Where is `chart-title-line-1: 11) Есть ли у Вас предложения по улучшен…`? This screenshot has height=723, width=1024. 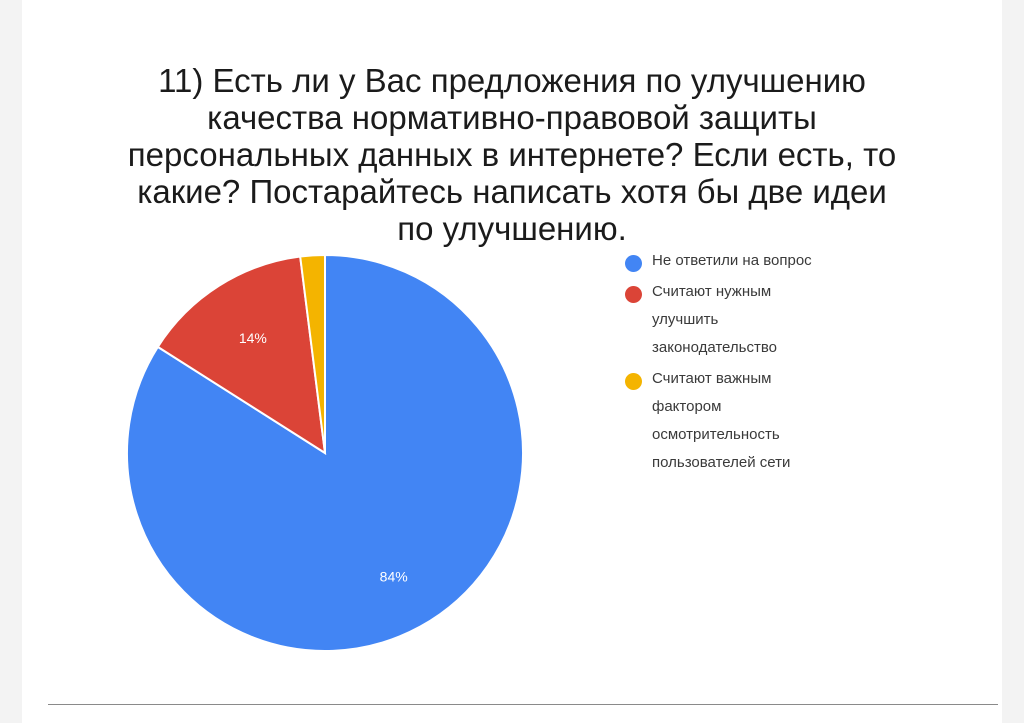 chart-title-line-1: 11) Есть ли у Вас предложения по улучшен… is located at coordinates (512, 80).